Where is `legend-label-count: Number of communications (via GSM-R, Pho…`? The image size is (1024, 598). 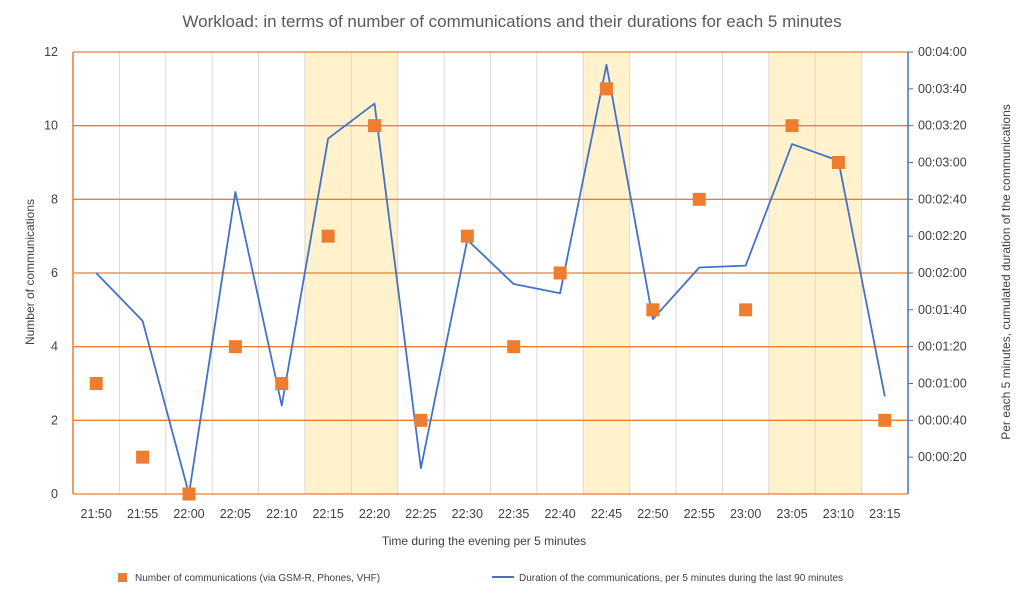 legend-label-count: Number of communications (via GSM-R, Pho… is located at coordinates (257, 578).